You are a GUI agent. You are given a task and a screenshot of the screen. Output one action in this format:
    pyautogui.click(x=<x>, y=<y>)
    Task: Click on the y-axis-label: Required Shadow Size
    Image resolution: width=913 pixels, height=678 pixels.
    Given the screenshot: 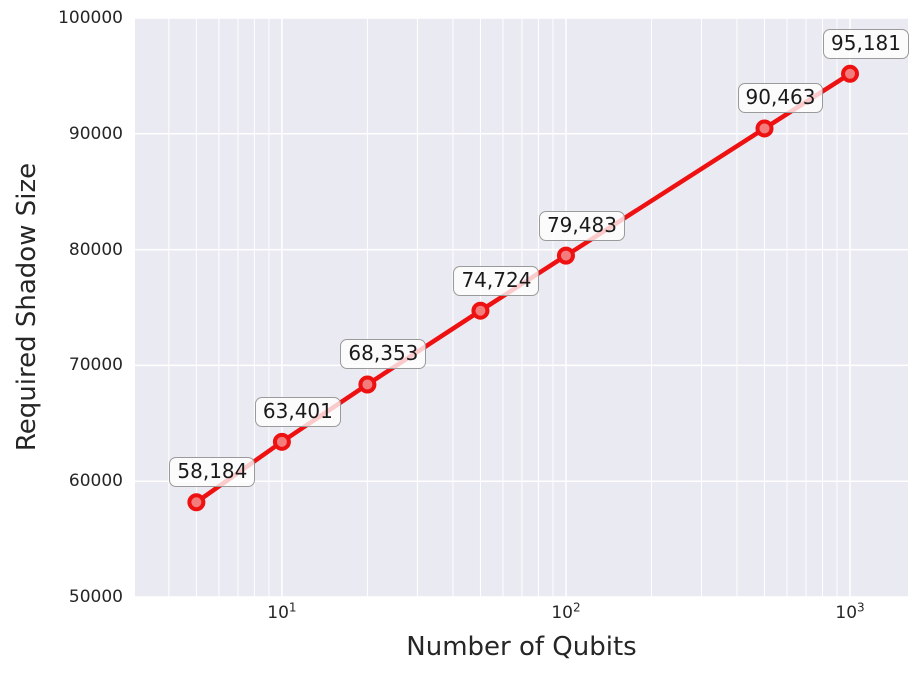 What is the action you would take?
    pyautogui.click(x=27, y=307)
    